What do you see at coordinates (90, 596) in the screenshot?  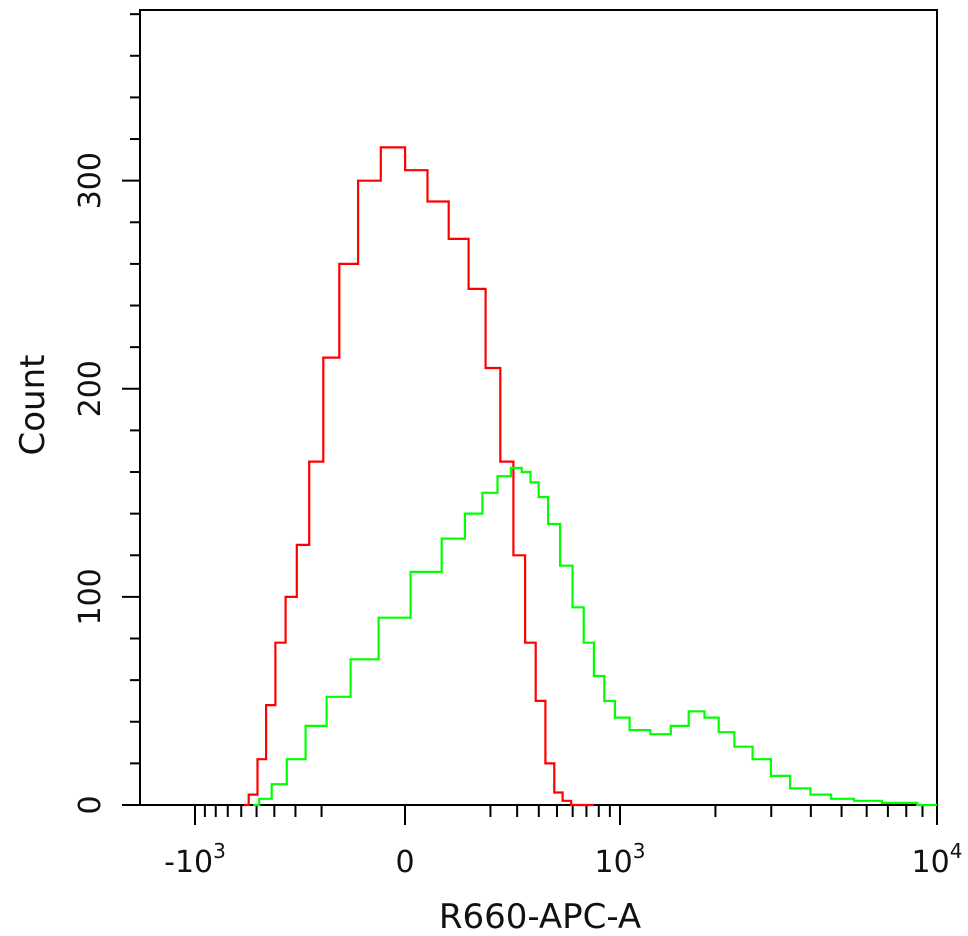 I see `y-tick-label: 100` at bounding box center [90, 596].